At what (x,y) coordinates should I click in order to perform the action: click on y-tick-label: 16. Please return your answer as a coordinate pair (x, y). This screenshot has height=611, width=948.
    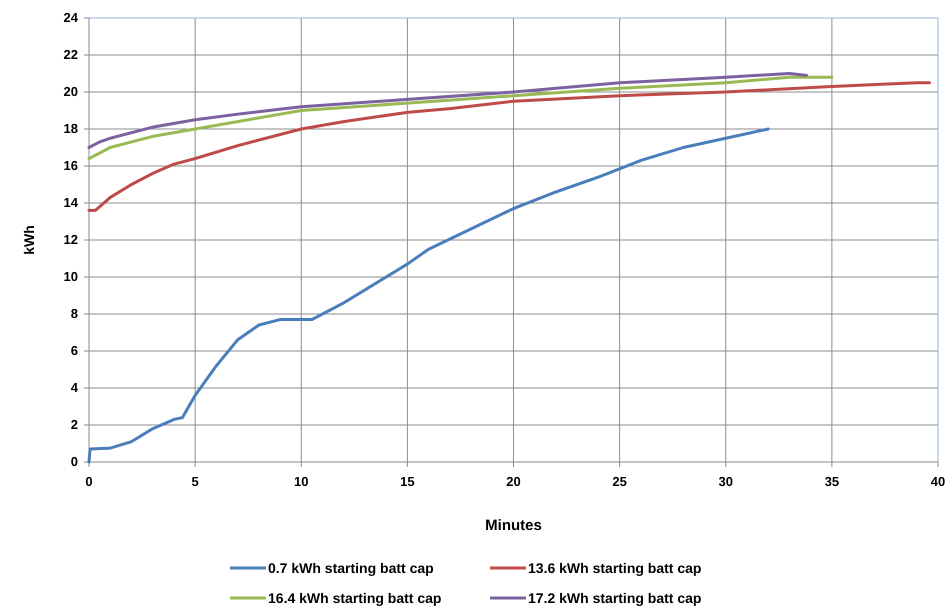
    Looking at the image, I should click on (71, 166).